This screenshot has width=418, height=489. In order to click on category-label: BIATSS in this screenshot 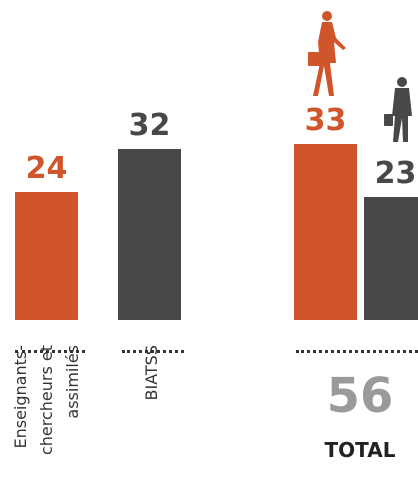, I will do `click(151, 373)`.